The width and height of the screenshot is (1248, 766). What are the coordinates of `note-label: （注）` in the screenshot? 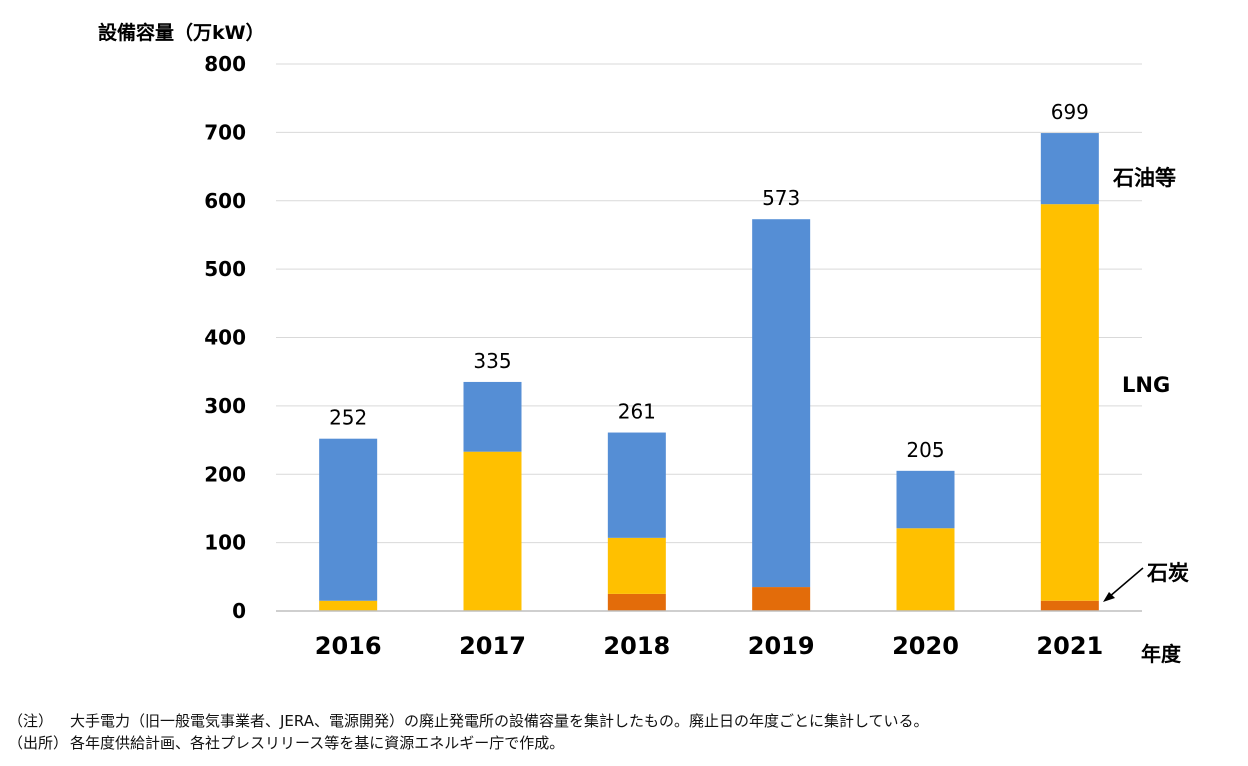 It's located at (31, 721).